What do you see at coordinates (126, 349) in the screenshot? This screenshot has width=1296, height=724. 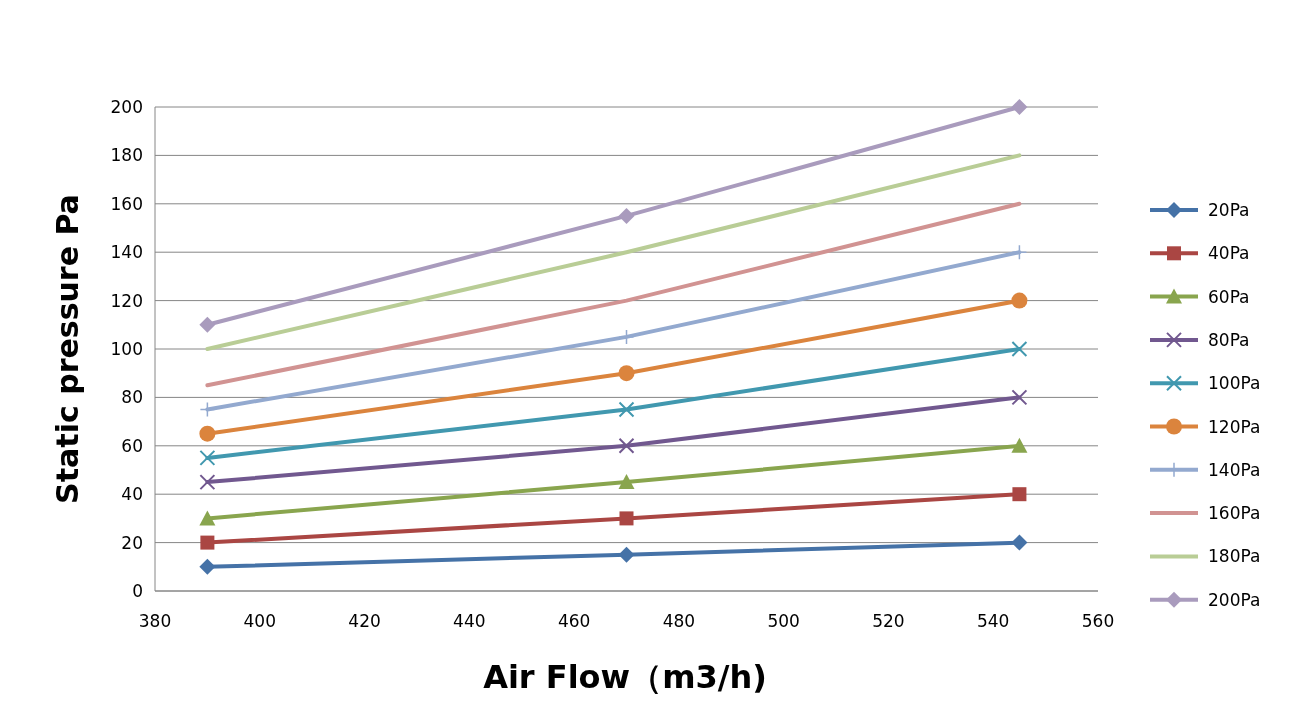 I see `y-tick-label: 100` at bounding box center [126, 349].